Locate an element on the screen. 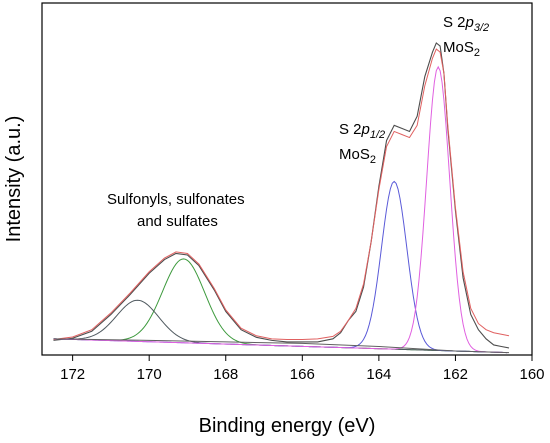  x-axis-title: Binding energy (eV) is located at coordinates (287, 426).